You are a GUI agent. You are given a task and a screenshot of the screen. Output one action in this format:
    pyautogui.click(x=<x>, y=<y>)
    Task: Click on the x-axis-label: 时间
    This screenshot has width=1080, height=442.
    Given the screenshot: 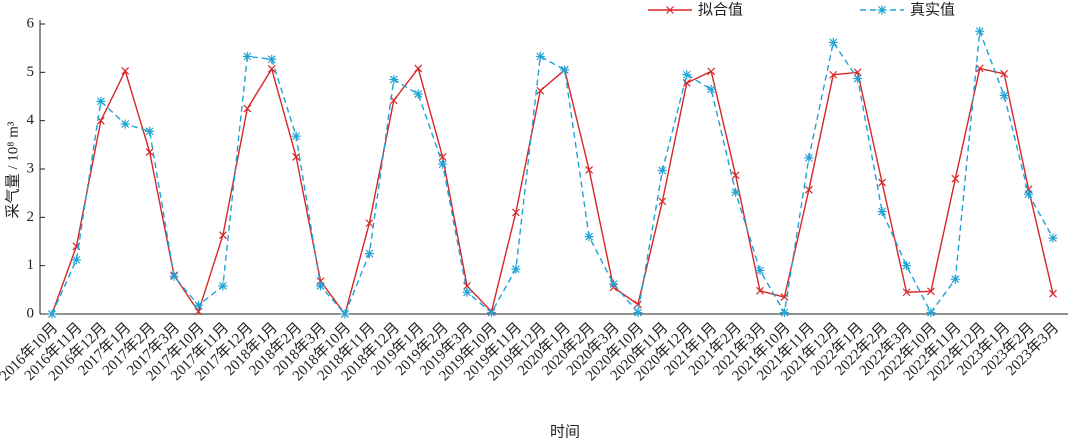 What is the action you would take?
    pyautogui.click(x=565, y=431)
    